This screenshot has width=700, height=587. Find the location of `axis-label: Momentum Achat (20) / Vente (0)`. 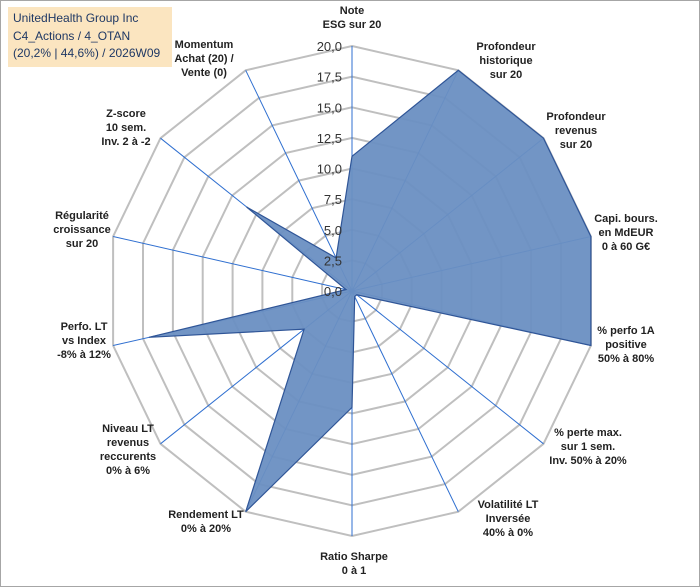

axis-label: Momentum Achat (20) / Vente (0) is located at coordinates (203, 59).